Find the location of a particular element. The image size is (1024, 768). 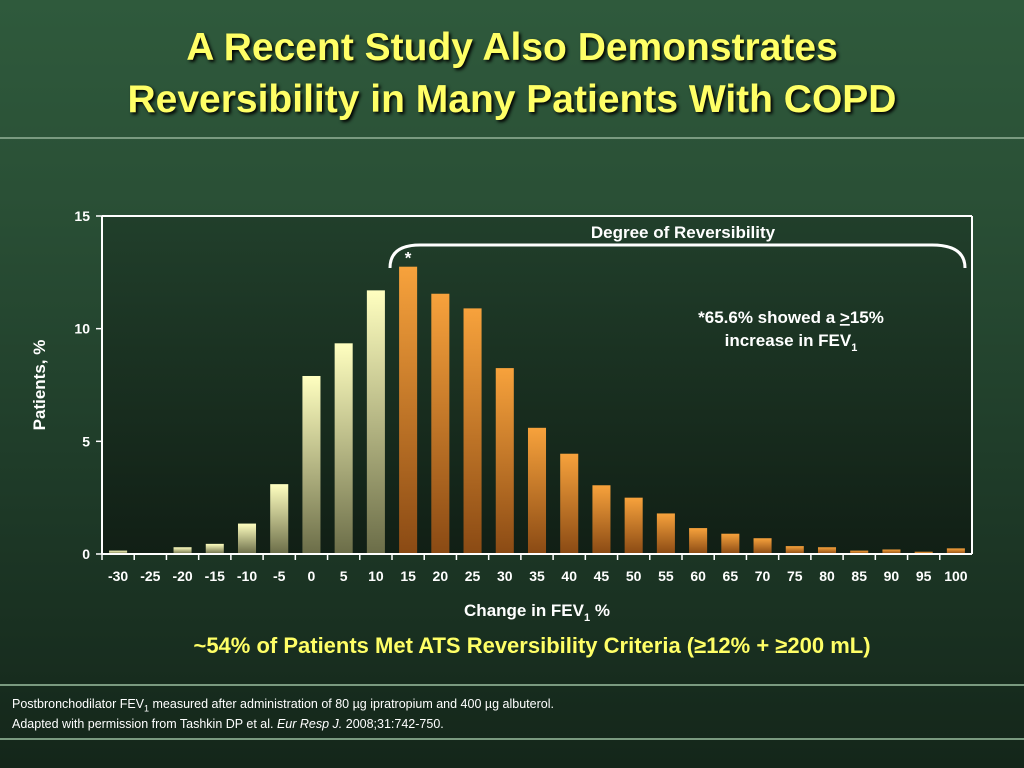

x-tick-label: -10 is located at coordinates (247, 576).